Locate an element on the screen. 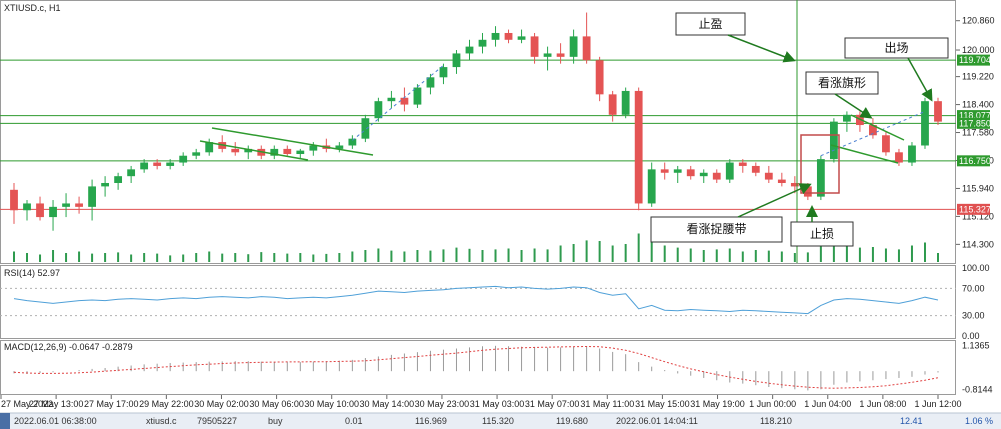 The height and width of the screenshot is (429, 1001). flag-line-lower-right is located at coordinates (864, 154).